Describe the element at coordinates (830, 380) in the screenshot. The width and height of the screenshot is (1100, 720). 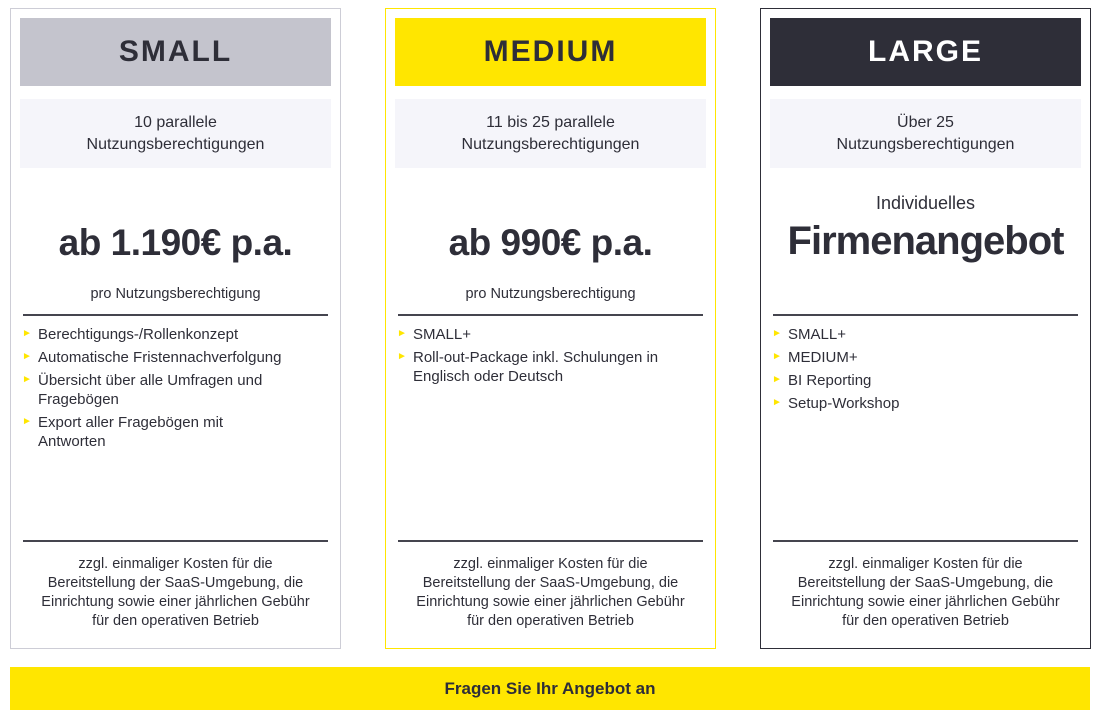
I see `feature-text: BI Reporting` at that location.